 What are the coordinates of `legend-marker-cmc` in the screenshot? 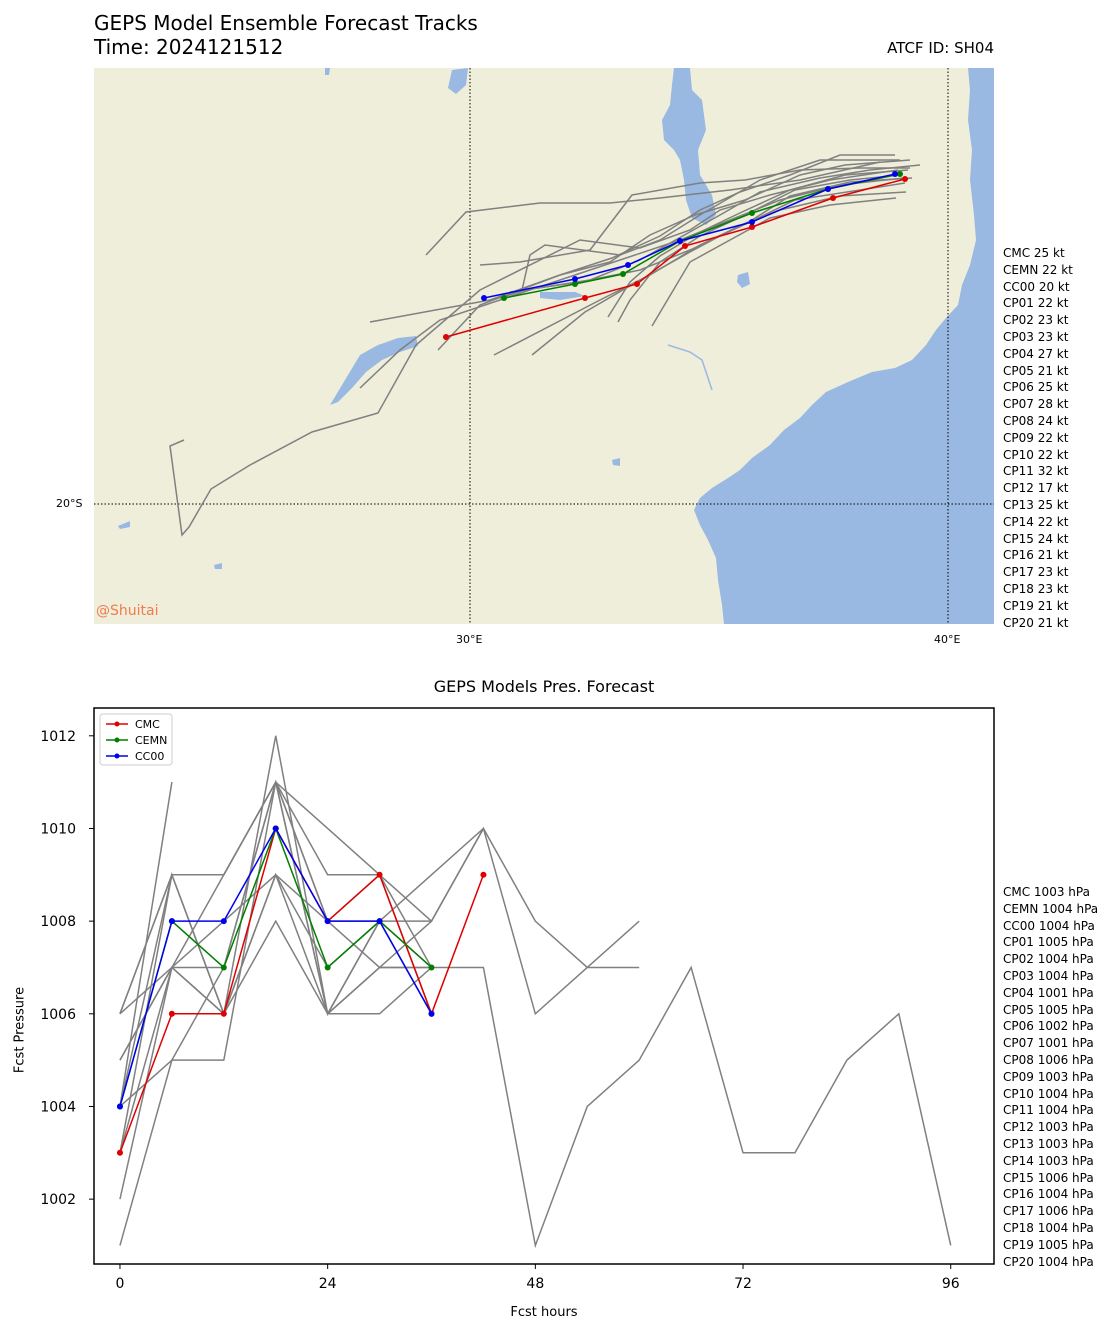 It's located at (117, 724).